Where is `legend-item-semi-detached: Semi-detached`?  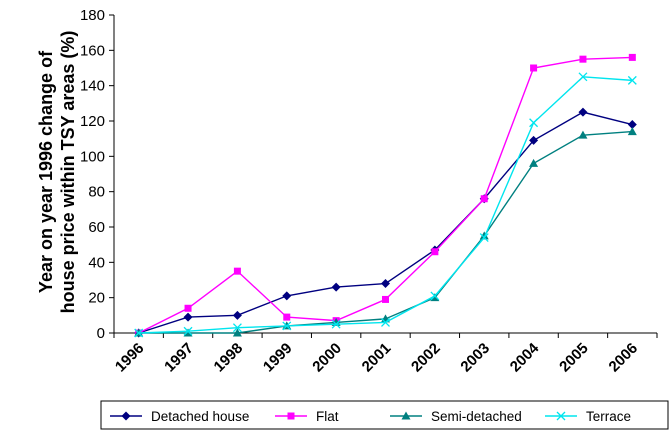 legend-item-semi-detached: Semi-detached is located at coordinates (456, 416).